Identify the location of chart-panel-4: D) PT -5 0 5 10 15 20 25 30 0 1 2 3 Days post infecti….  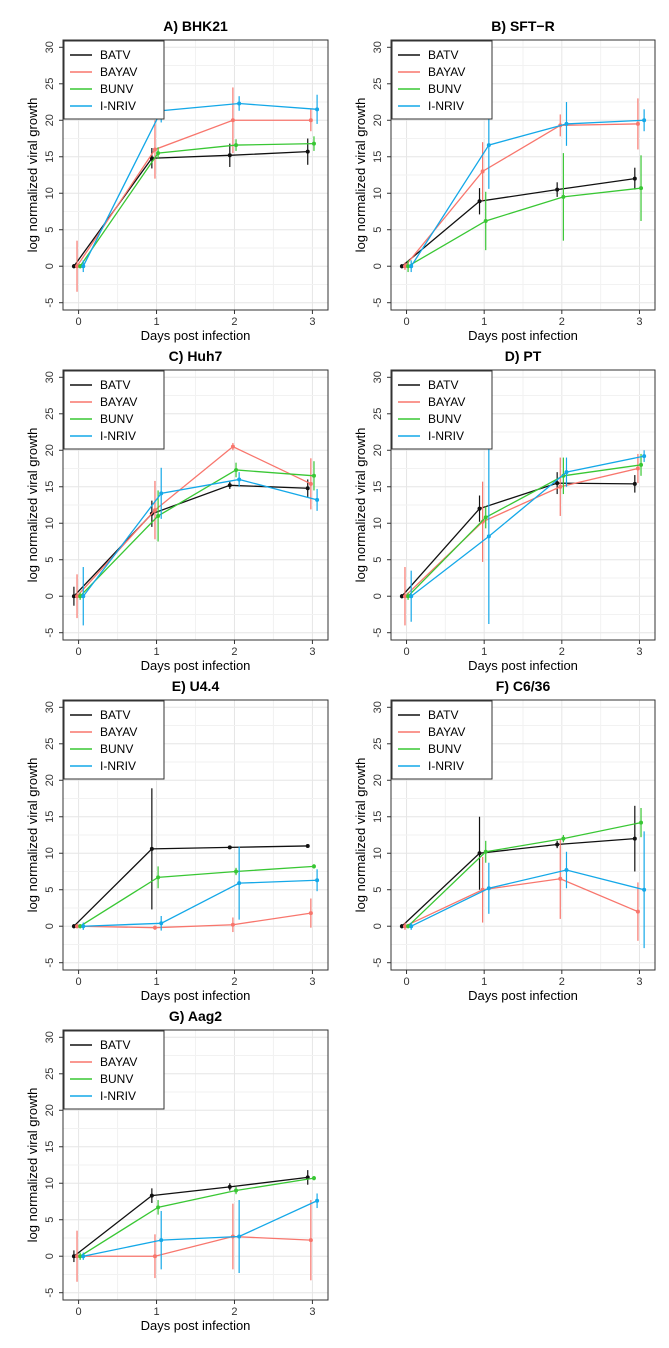
(504, 510).